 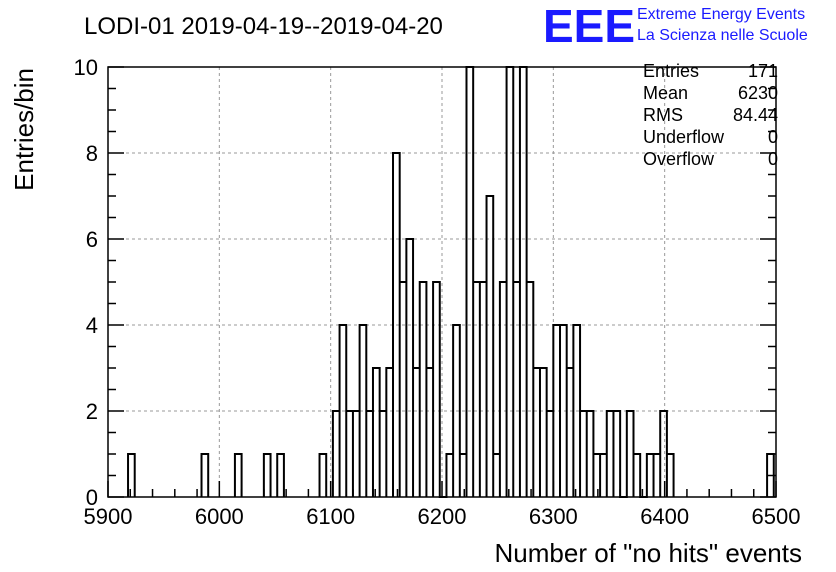 What do you see at coordinates (330, 516) in the screenshot?
I see `x-tick-label: 6100` at bounding box center [330, 516].